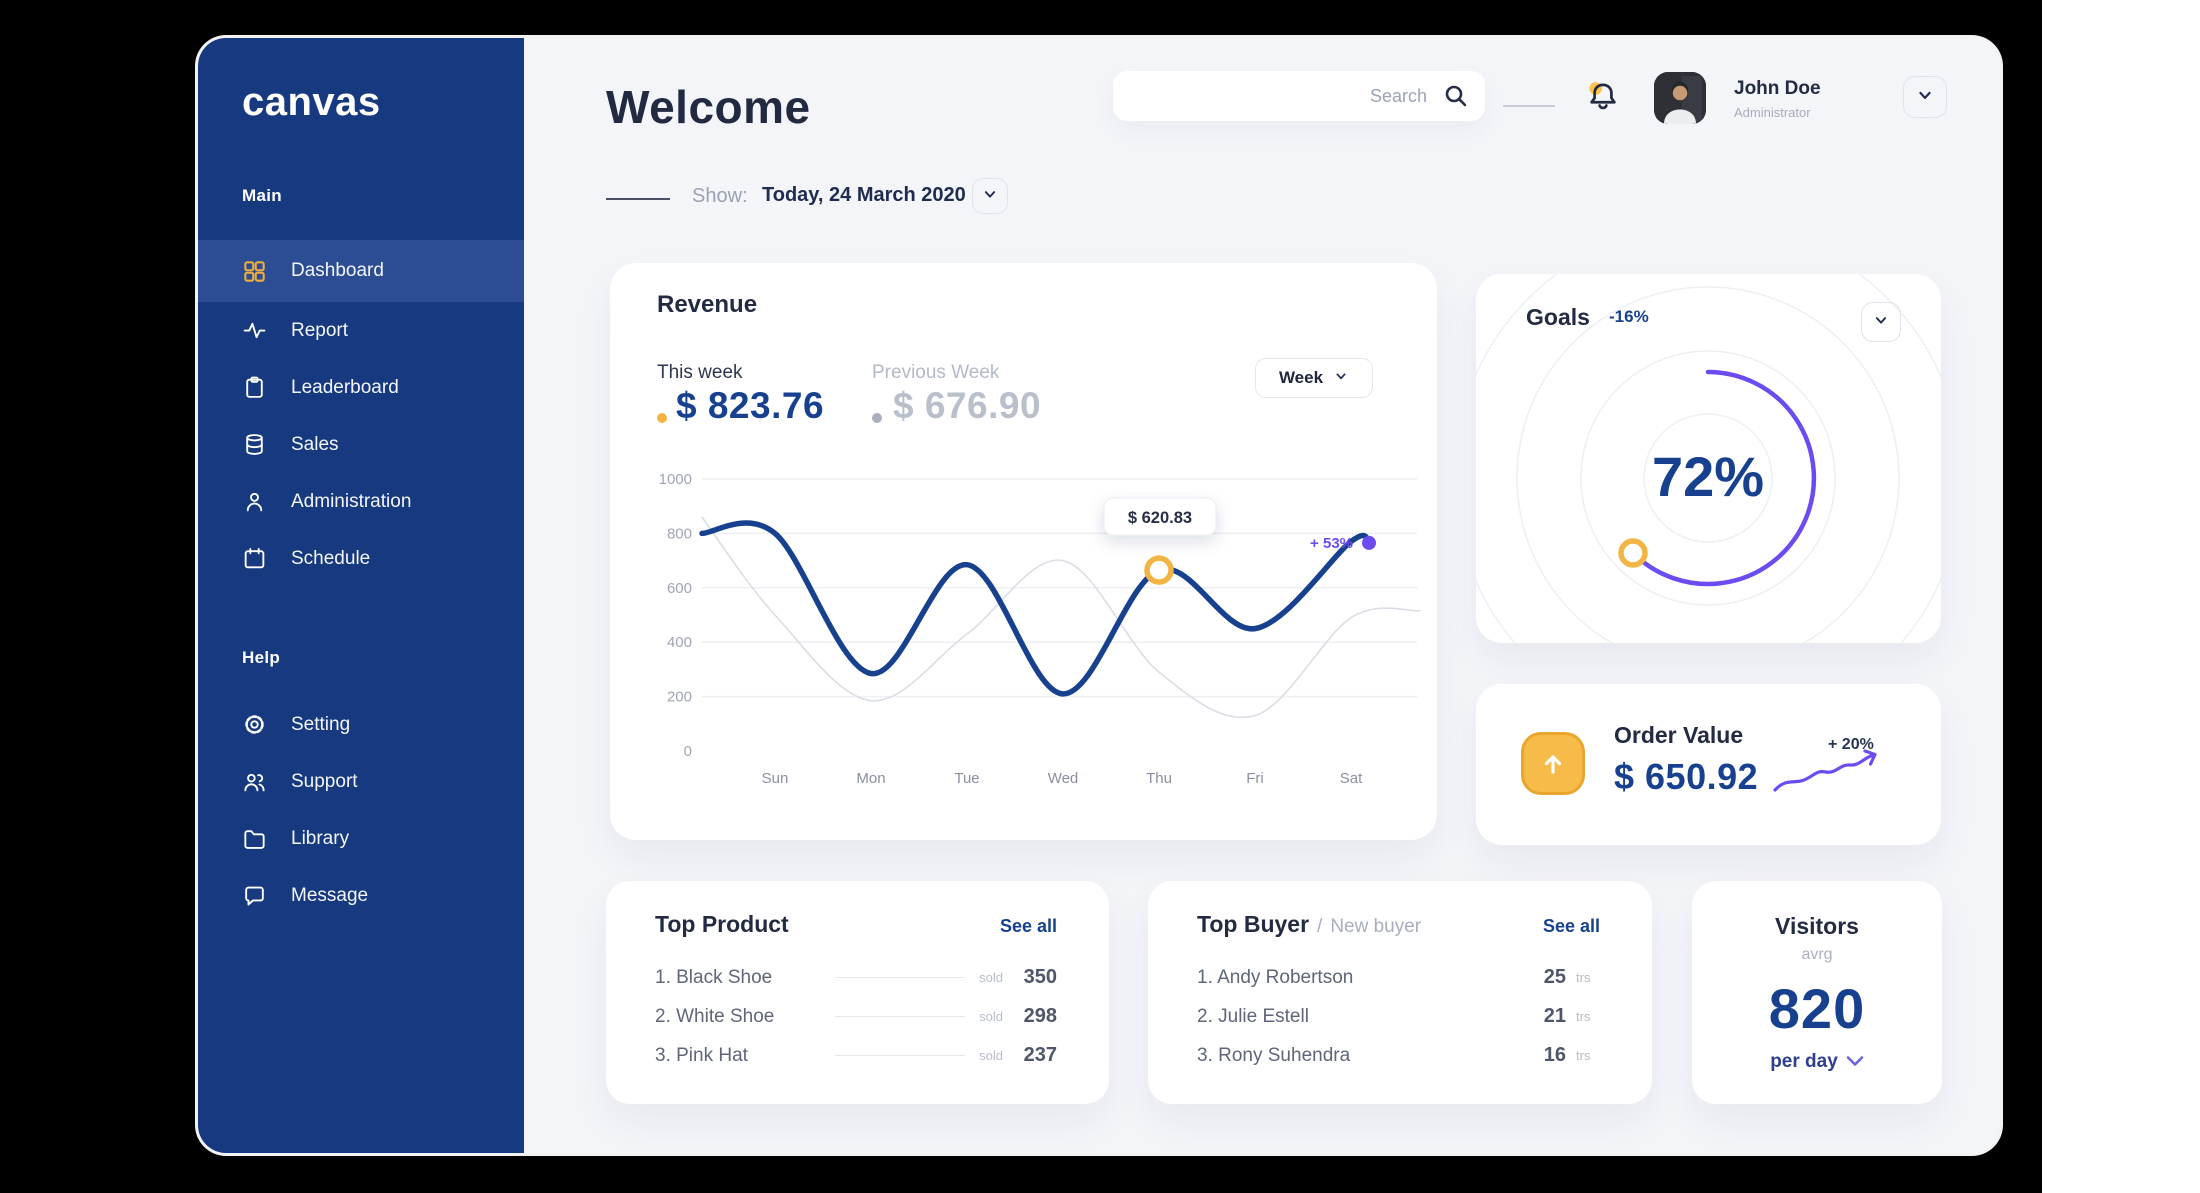  I want to click on page-title: Welcome, so click(708, 107).